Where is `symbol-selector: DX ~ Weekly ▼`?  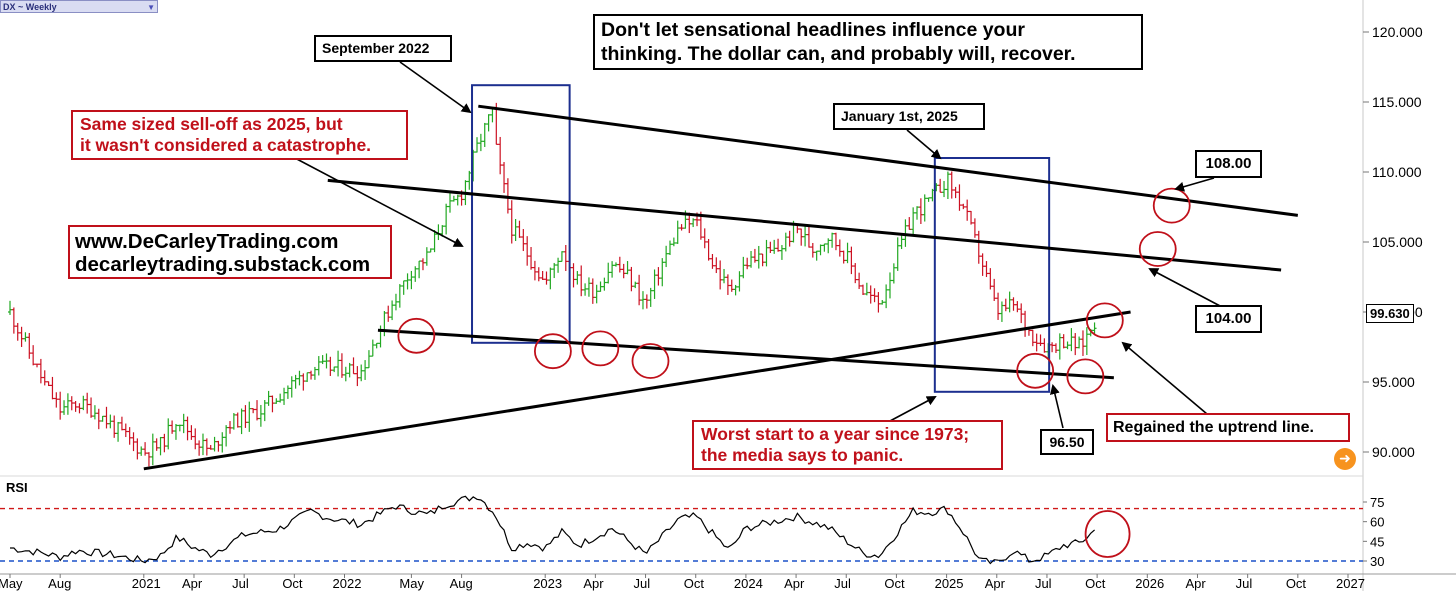
symbol-selector: DX ~ Weekly ▼ is located at coordinates (79, 6).